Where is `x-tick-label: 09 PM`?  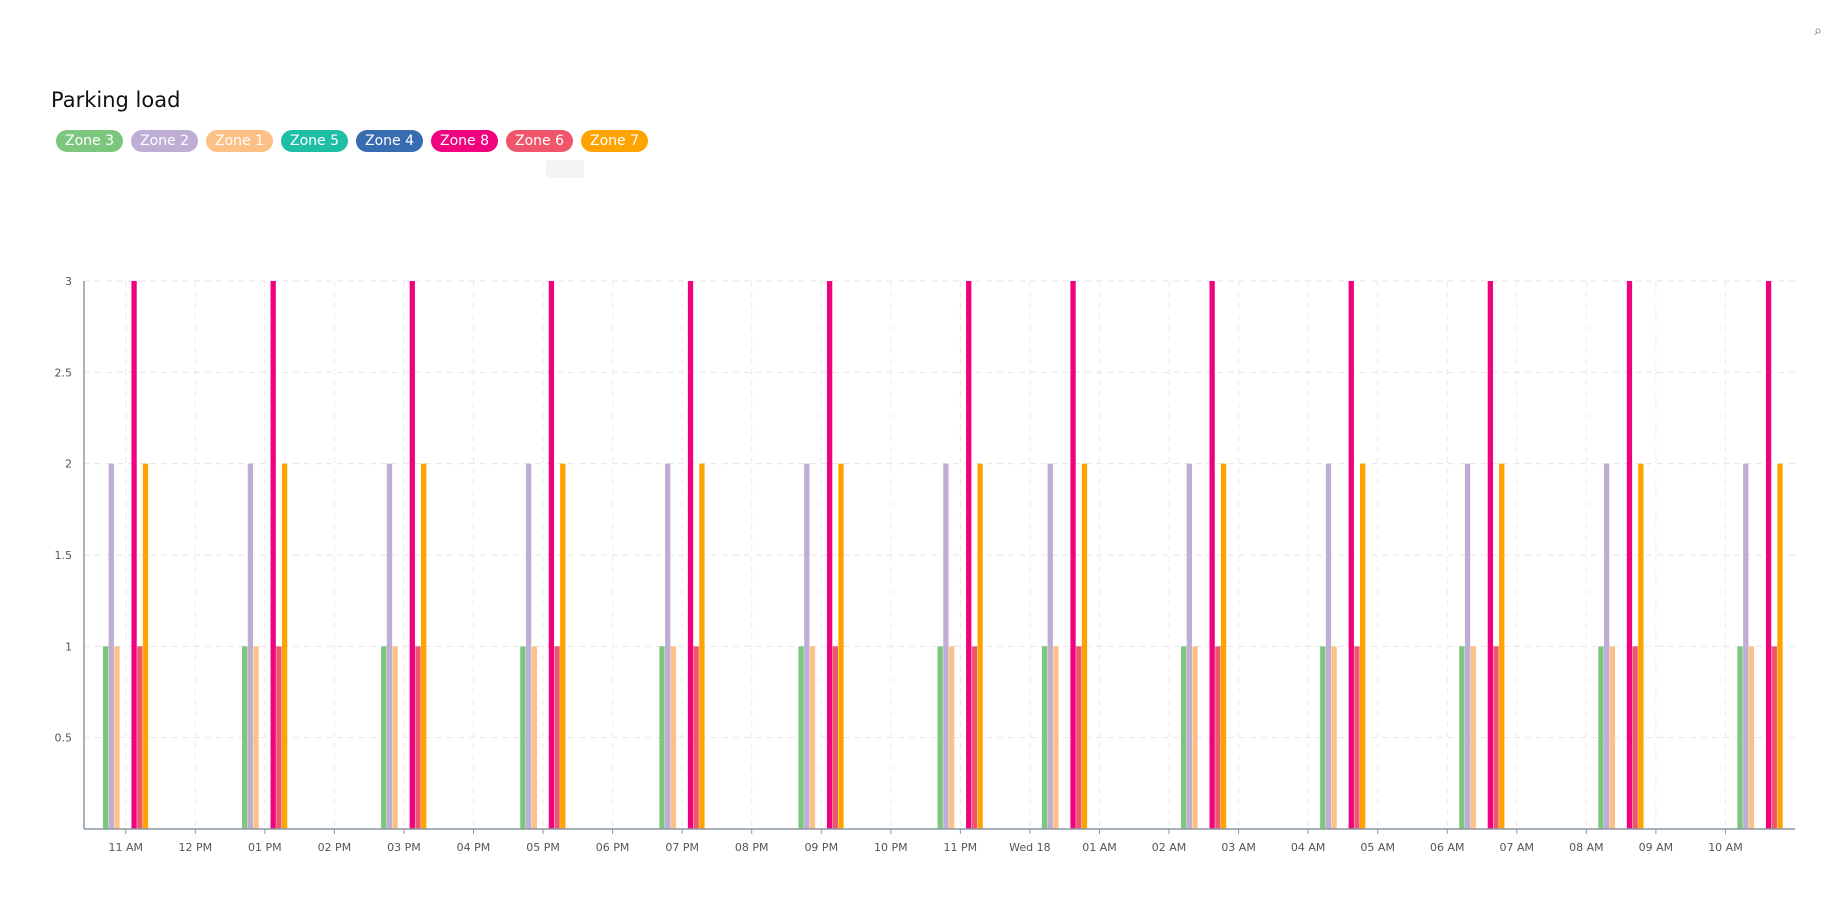 x-tick-label: 09 PM is located at coordinates (821, 847).